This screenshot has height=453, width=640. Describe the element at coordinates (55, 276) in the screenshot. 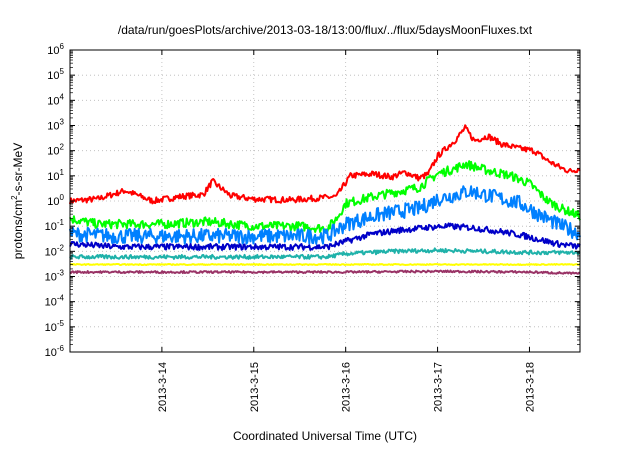

I see `y-tick-label: 10⁻³` at that location.